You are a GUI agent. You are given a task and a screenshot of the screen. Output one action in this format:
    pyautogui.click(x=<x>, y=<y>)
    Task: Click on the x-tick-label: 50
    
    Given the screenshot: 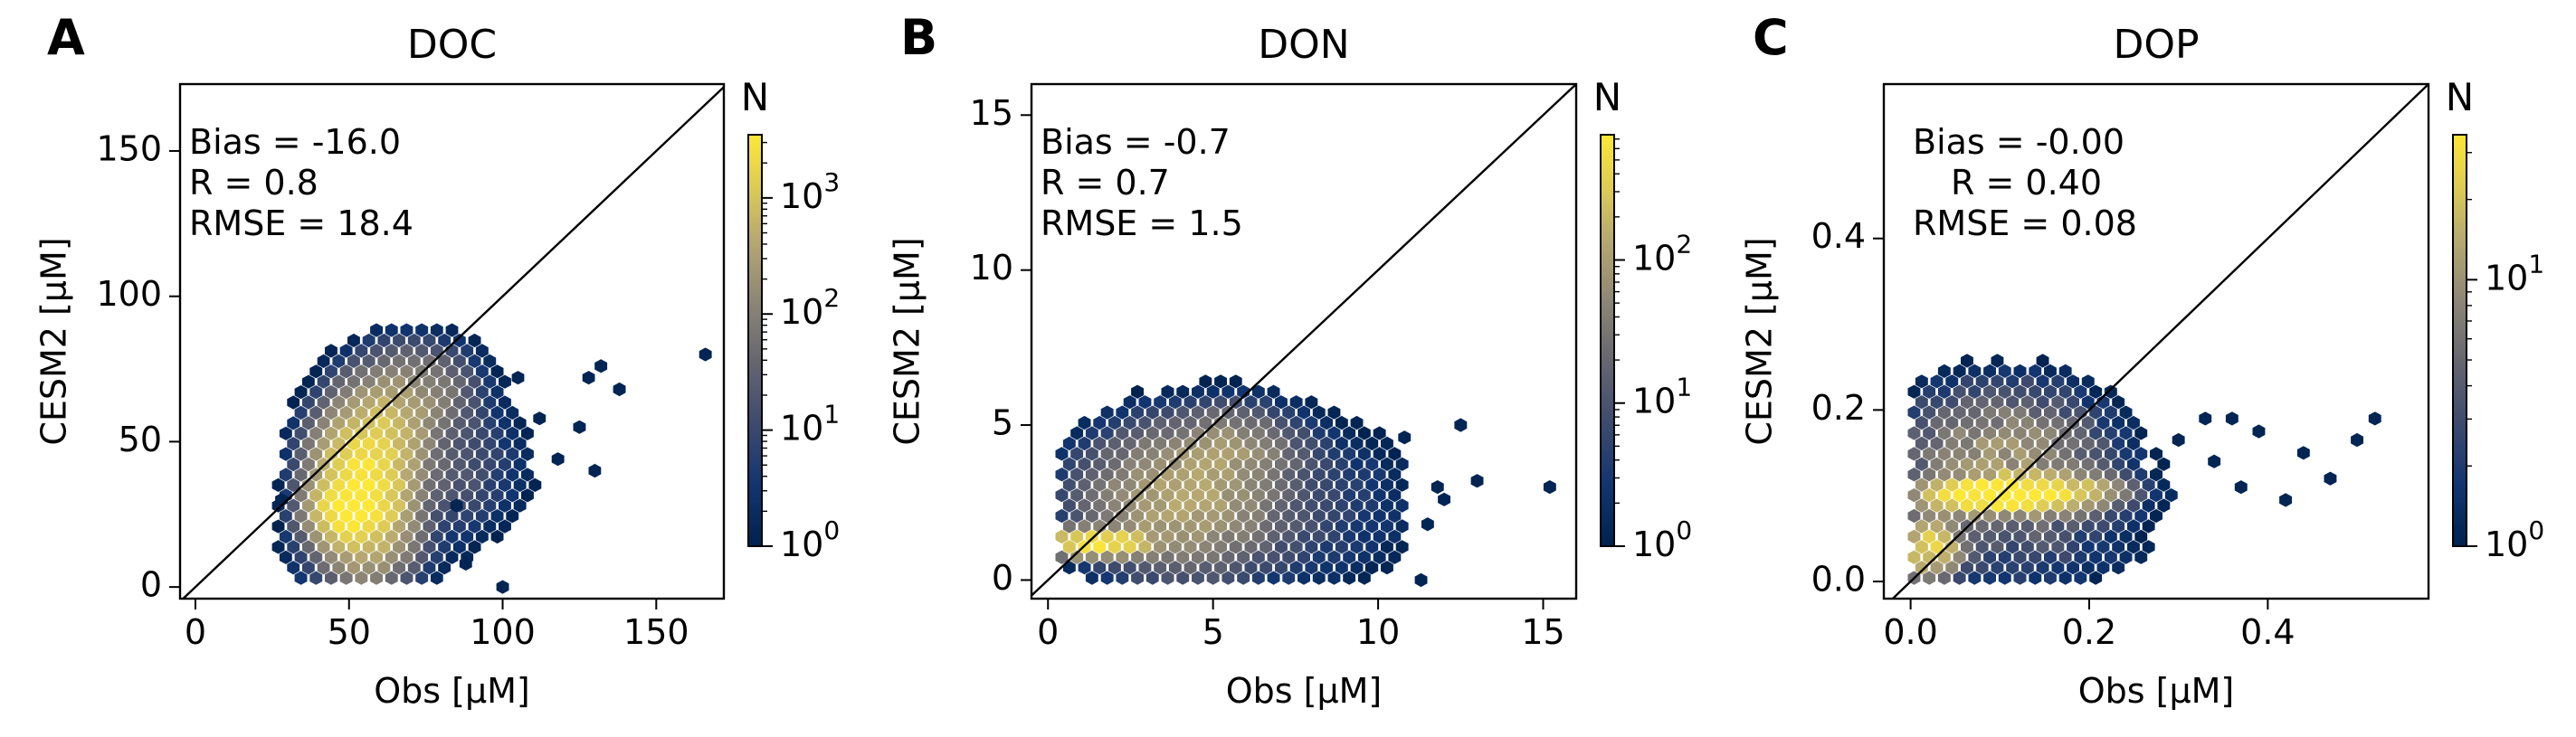 What is the action you would take?
    pyautogui.click(x=349, y=632)
    